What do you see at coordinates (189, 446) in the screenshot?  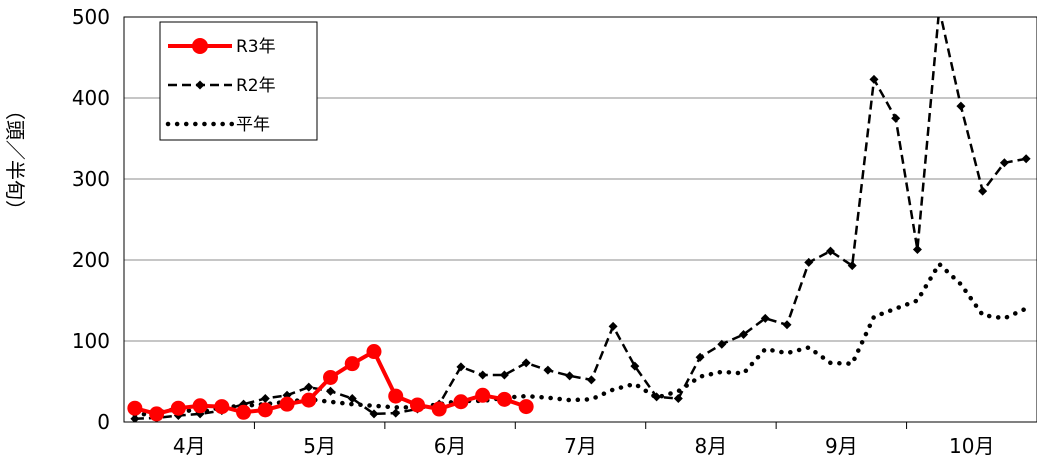 I see `x-tick-label: 4月` at bounding box center [189, 446].